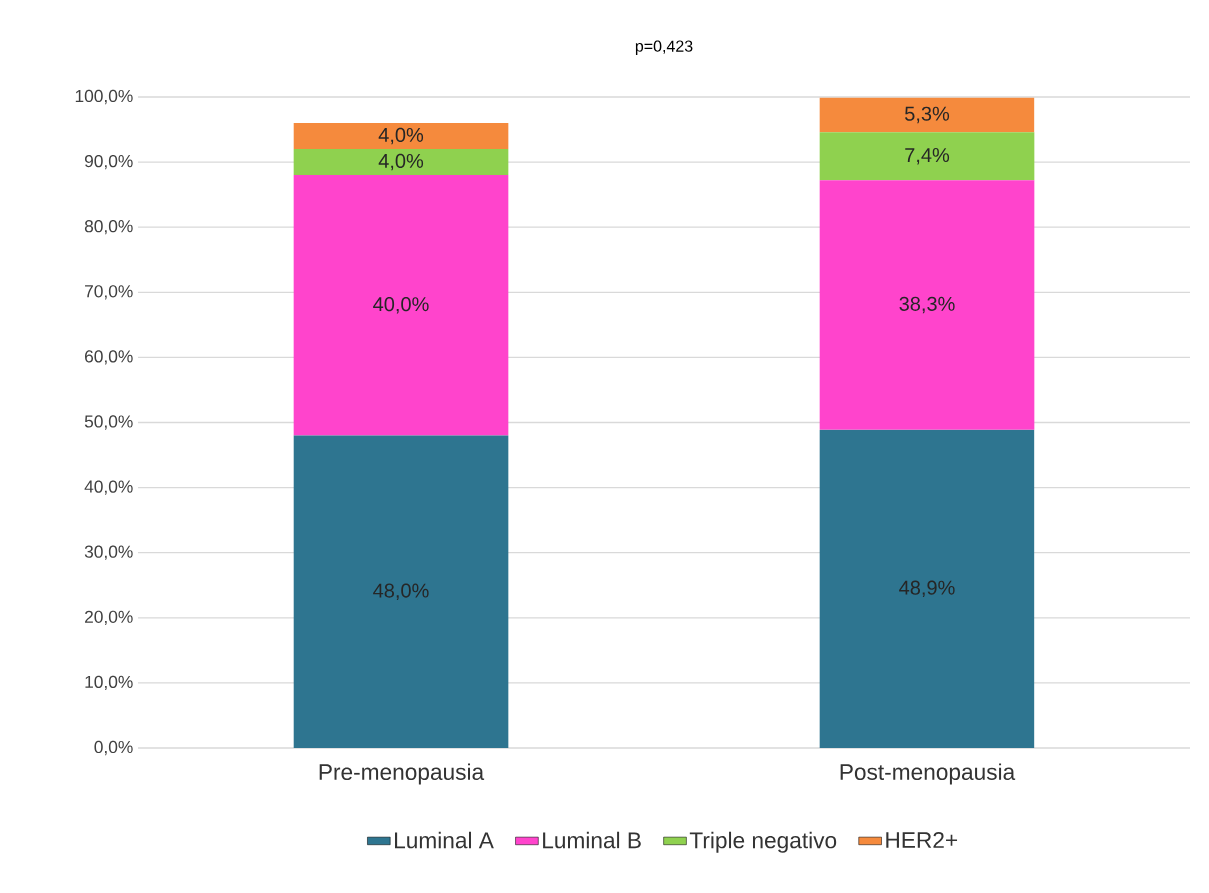 This screenshot has width=1209, height=893. What do you see at coordinates (108, 162) in the screenshot?
I see `y-tick-label: 90,0%` at bounding box center [108, 162].